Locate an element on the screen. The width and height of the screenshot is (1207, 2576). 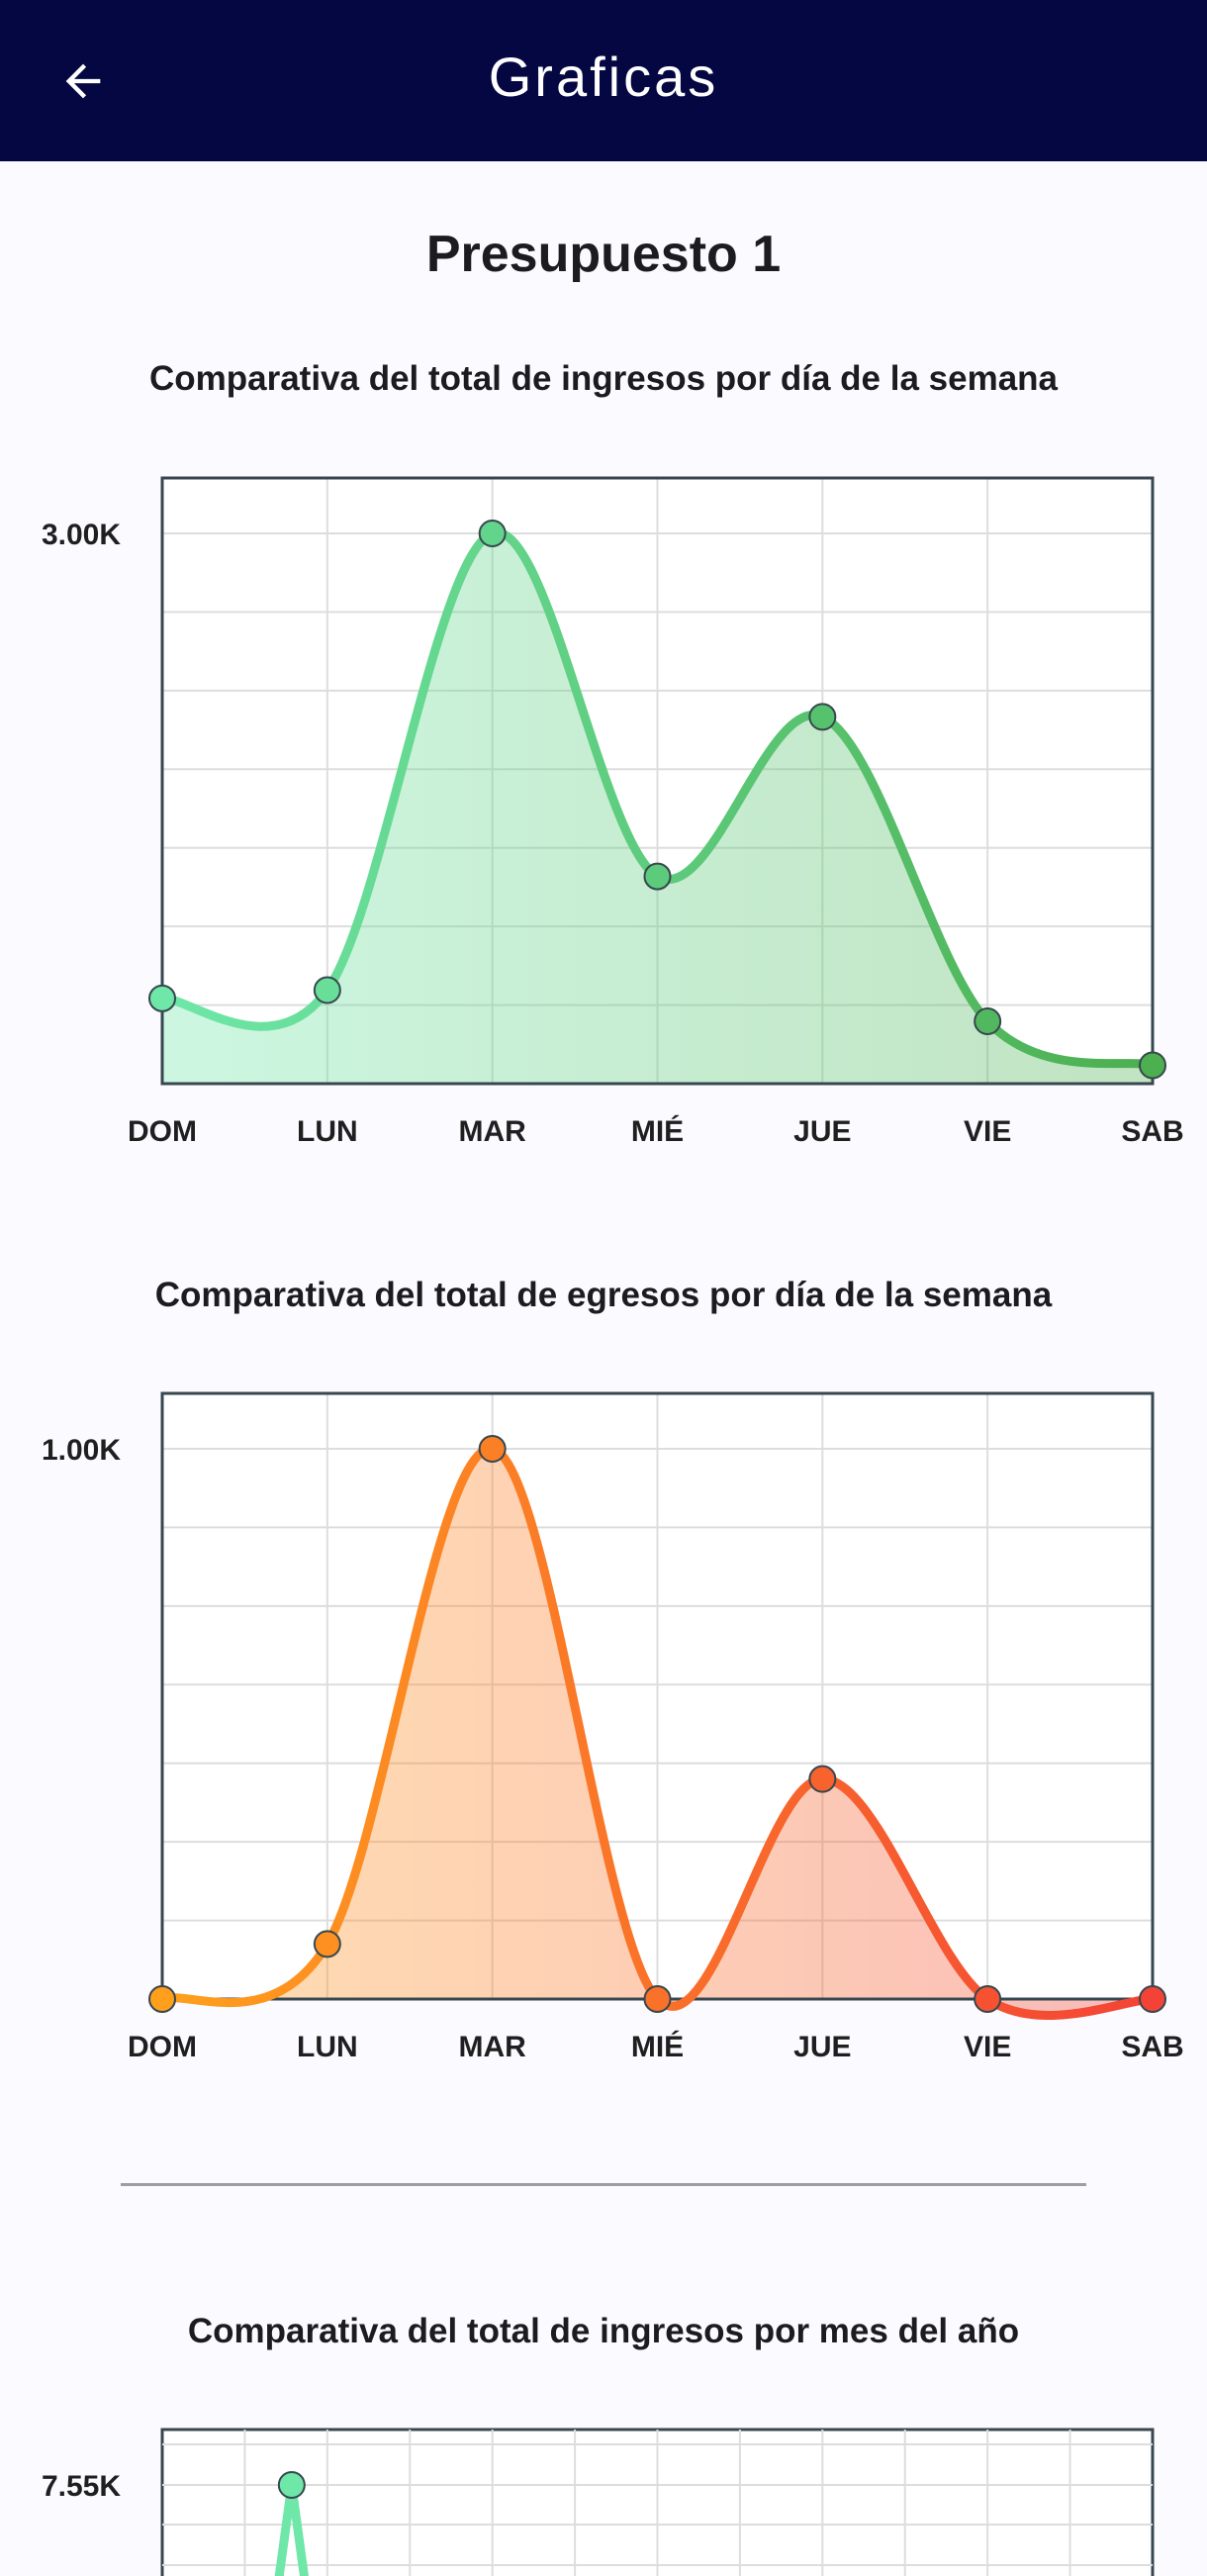
section-divider is located at coordinates (603, 2184).